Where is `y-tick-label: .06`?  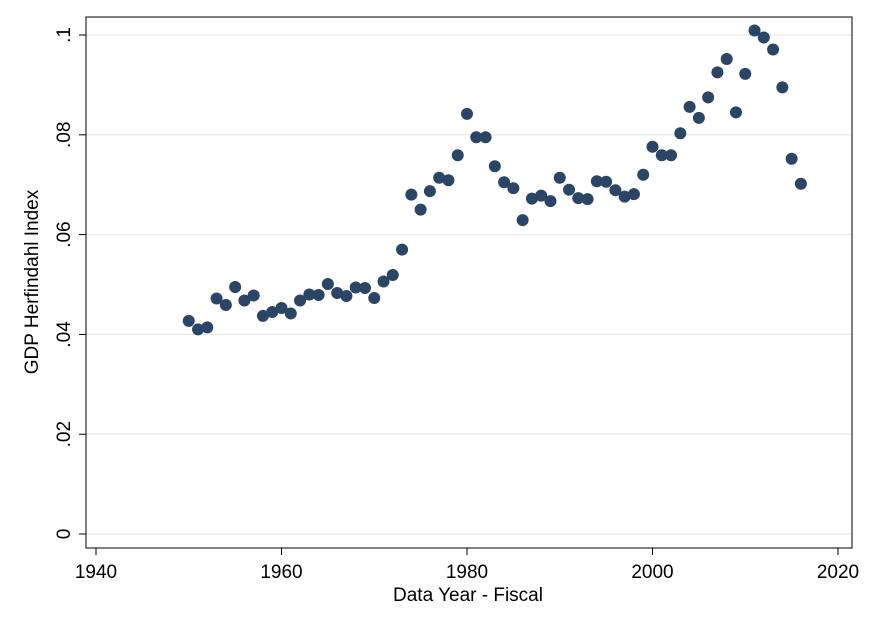
y-tick-label: .06 is located at coordinates (64, 234).